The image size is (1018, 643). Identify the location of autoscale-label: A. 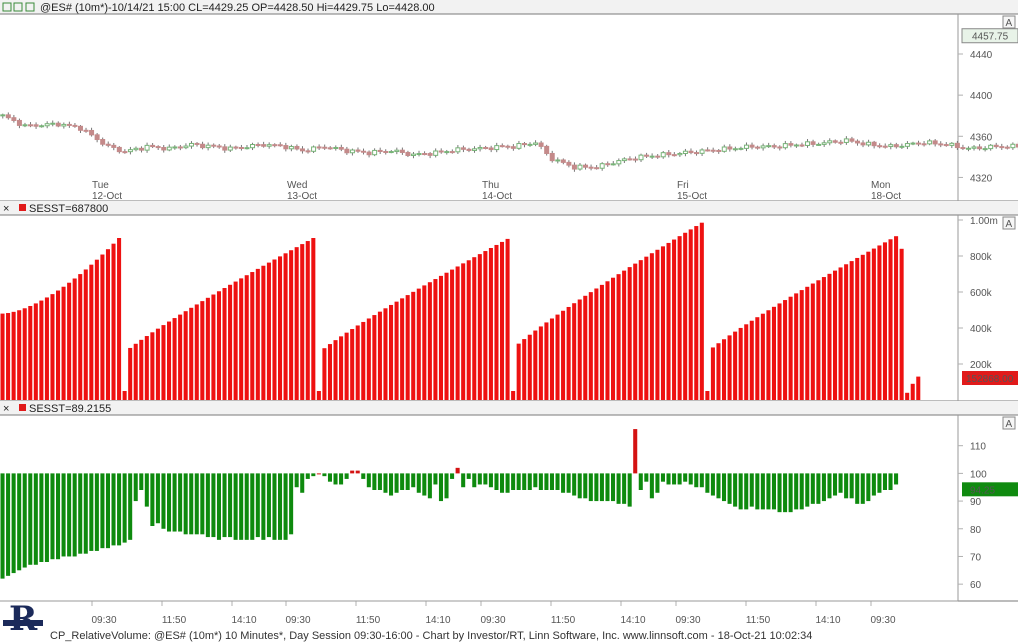
(1009, 23).